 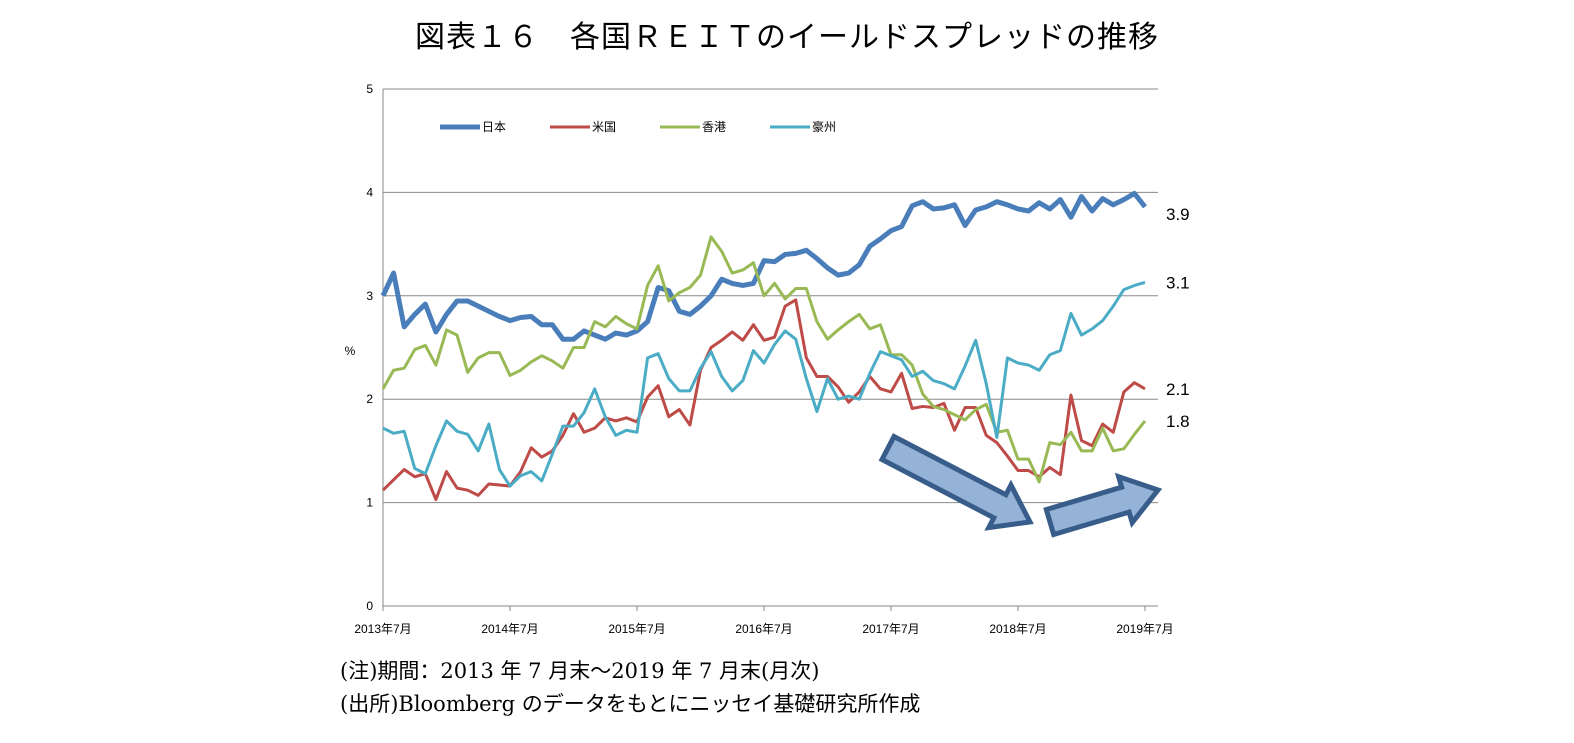 I want to click on end-value-label: 2.1, so click(x=1178, y=389).